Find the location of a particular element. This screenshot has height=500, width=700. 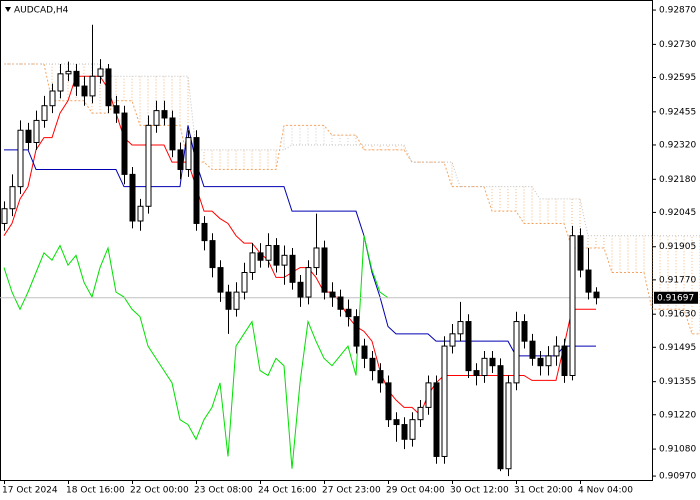

y-tick-label: 0.92870 is located at coordinates (677, 11).